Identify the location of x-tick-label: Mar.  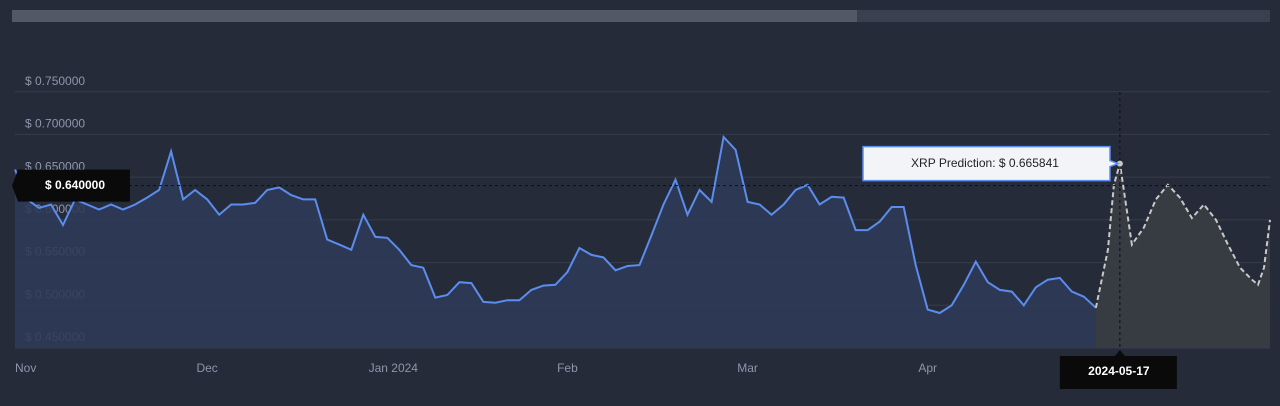
(747, 368).